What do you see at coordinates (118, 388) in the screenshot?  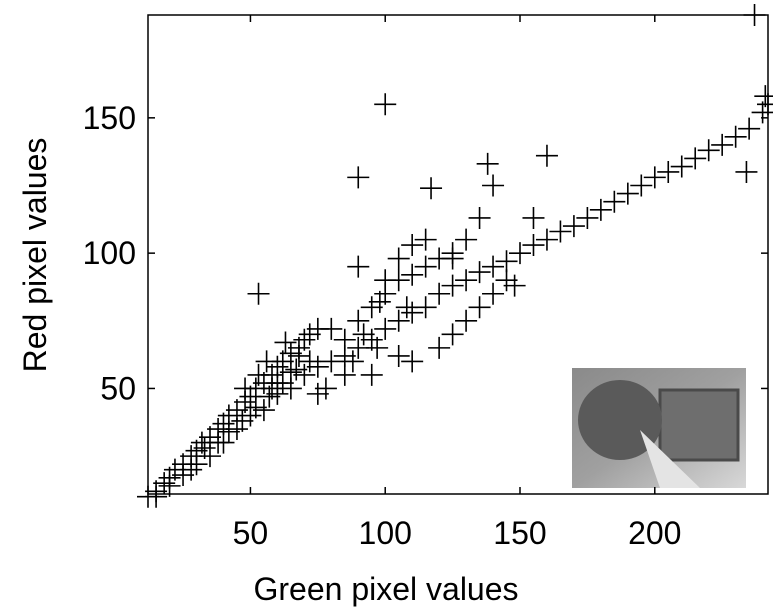 I see `y-tick-label: 50` at bounding box center [118, 388].